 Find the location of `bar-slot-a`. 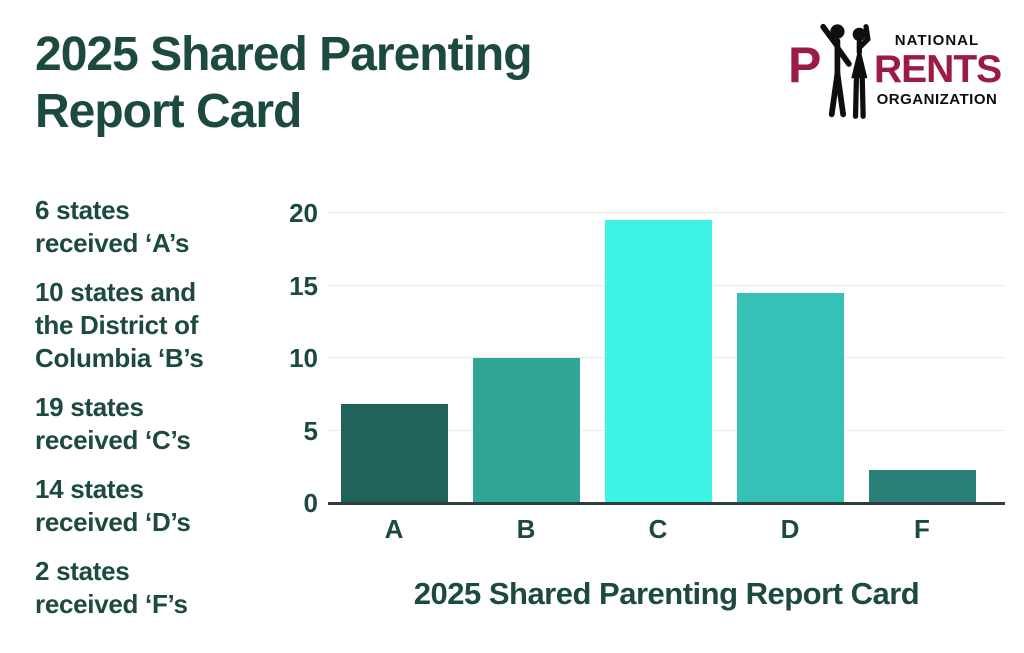

bar-slot-a is located at coordinates (394, 358).